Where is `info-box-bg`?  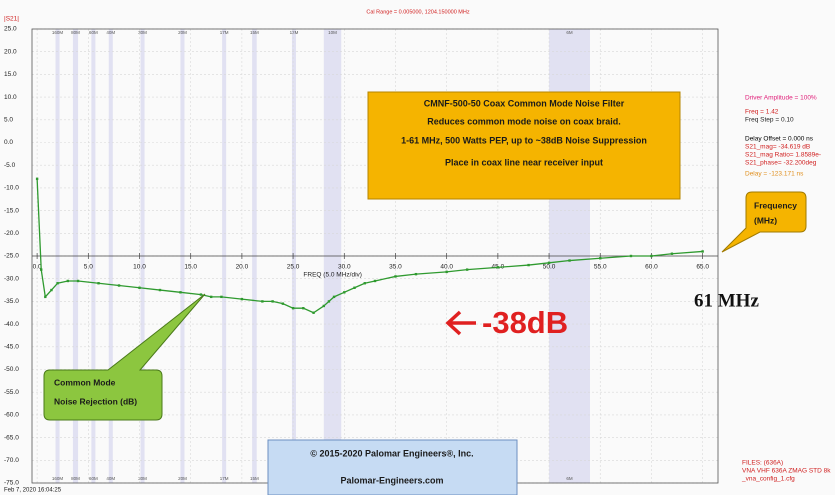
info-box-bg is located at coordinates (524, 145).